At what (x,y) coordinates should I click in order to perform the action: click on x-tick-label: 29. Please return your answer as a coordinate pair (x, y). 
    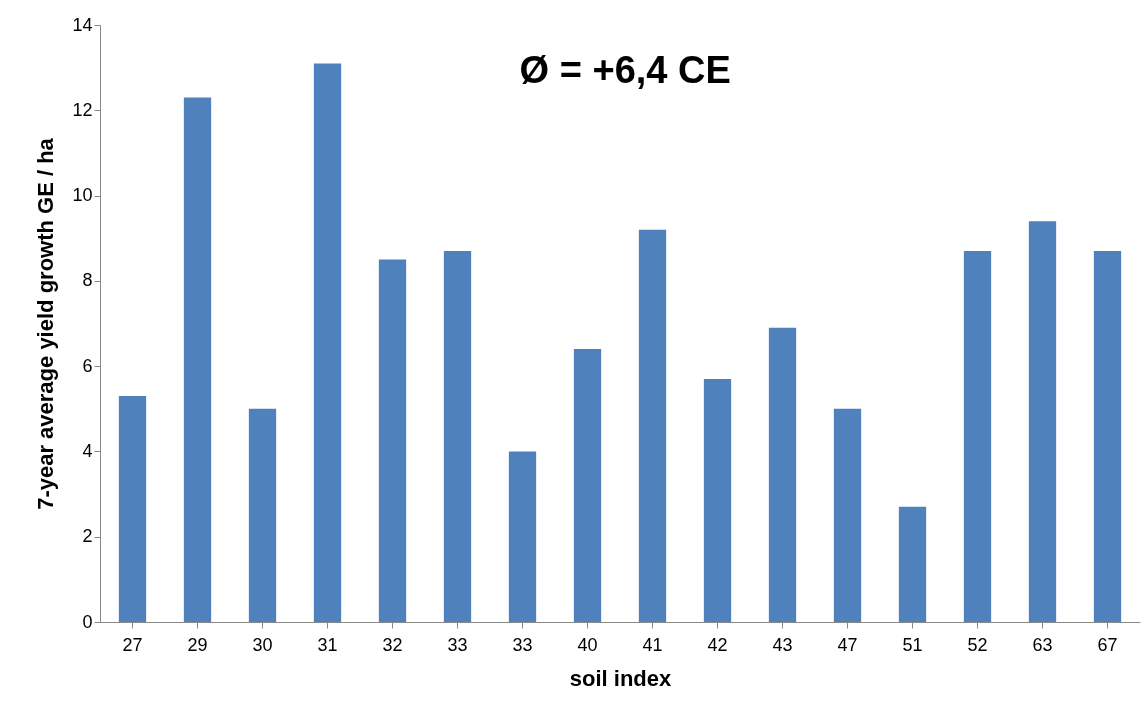
    Looking at the image, I should click on (197, 644).